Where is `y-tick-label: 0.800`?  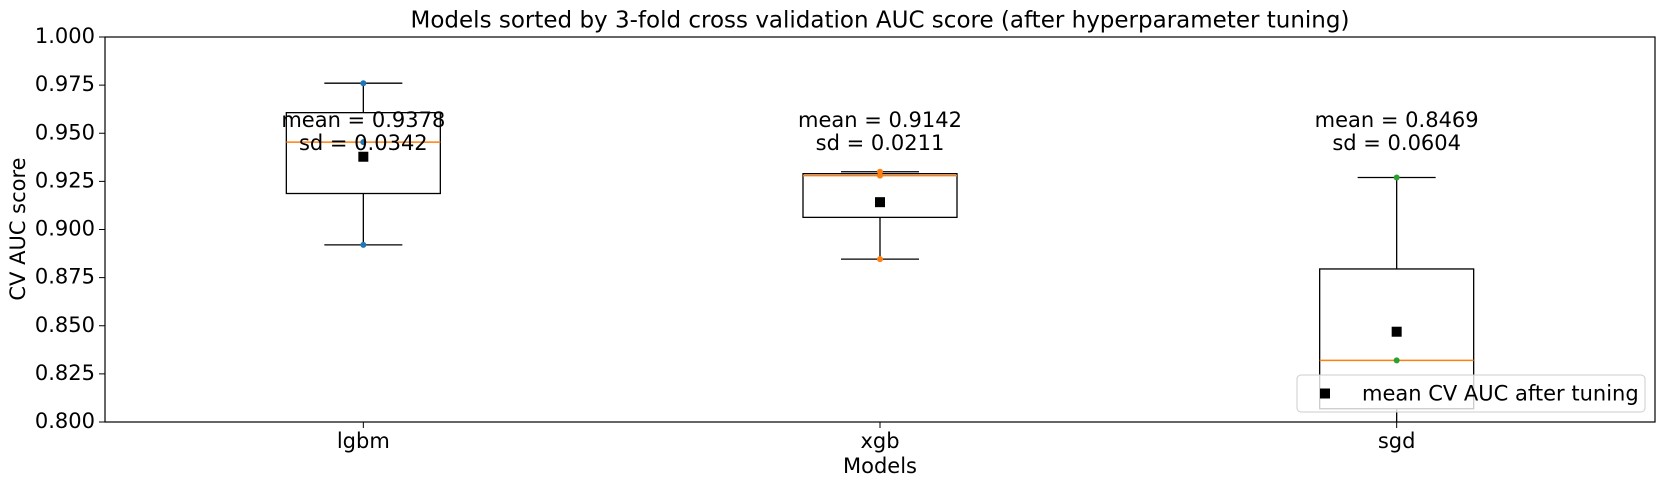
y-tick-label: 0.800 is located at coordinates (65, 421).